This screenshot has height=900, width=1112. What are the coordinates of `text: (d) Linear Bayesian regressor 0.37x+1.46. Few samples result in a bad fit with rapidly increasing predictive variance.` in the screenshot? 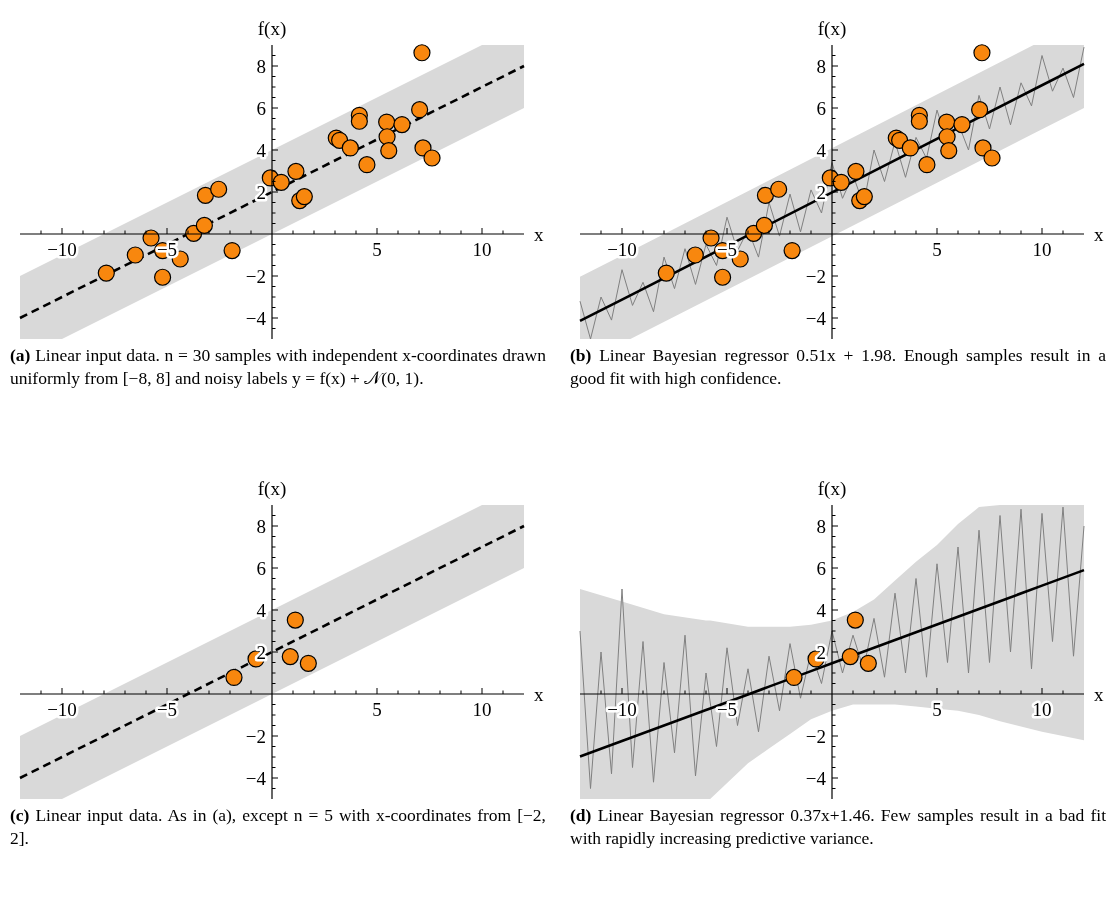 It's located at (838, 827).